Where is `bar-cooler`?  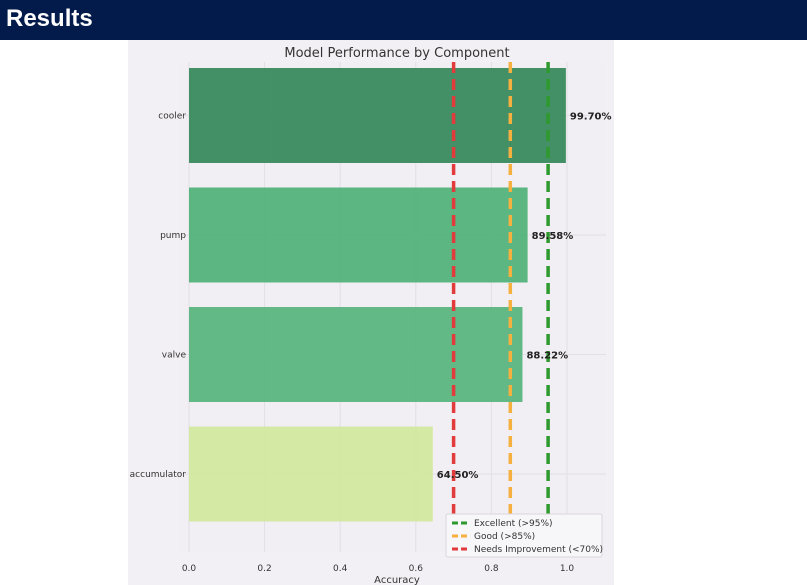 bar-cooler is located at coordinates (377, 115).